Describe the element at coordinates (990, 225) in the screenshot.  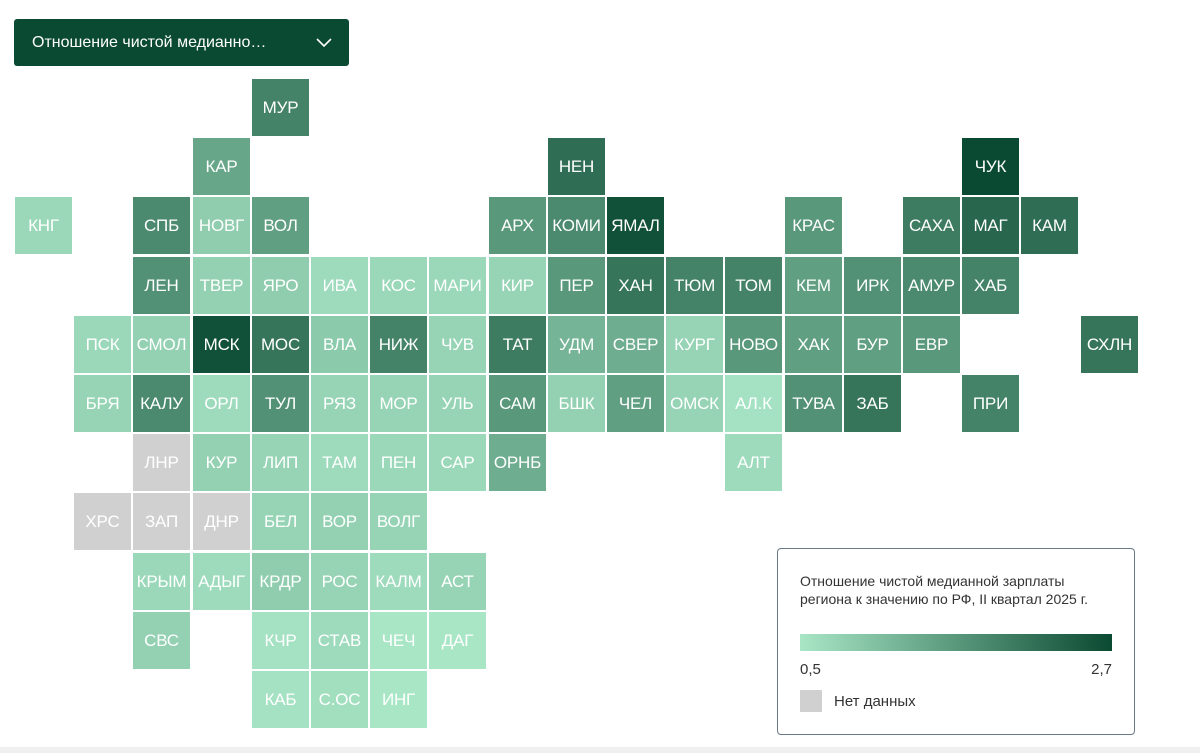
I see `region-tile-маг: МАГ` at that location.